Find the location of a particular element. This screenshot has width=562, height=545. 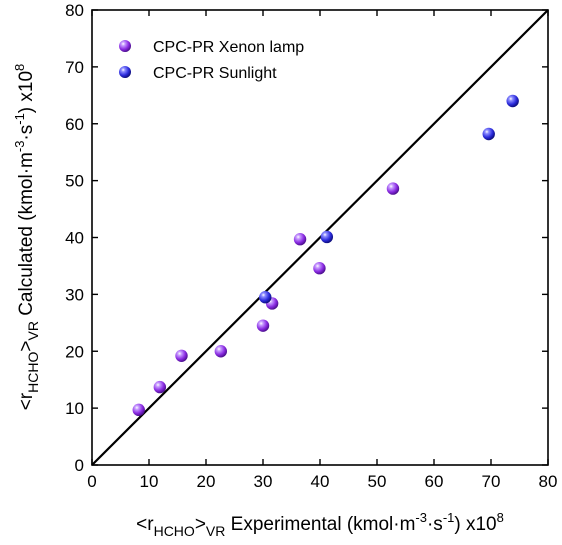

x-tick-label: 30 is located at coordinates (263, 481).